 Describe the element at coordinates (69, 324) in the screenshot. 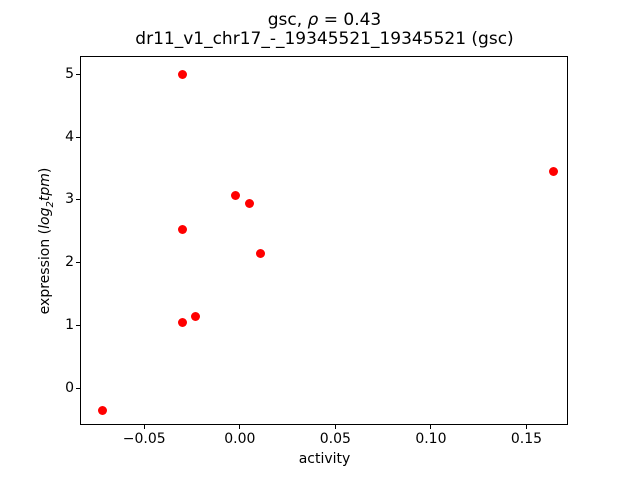

I see `y-tick-label: 1` at that location.